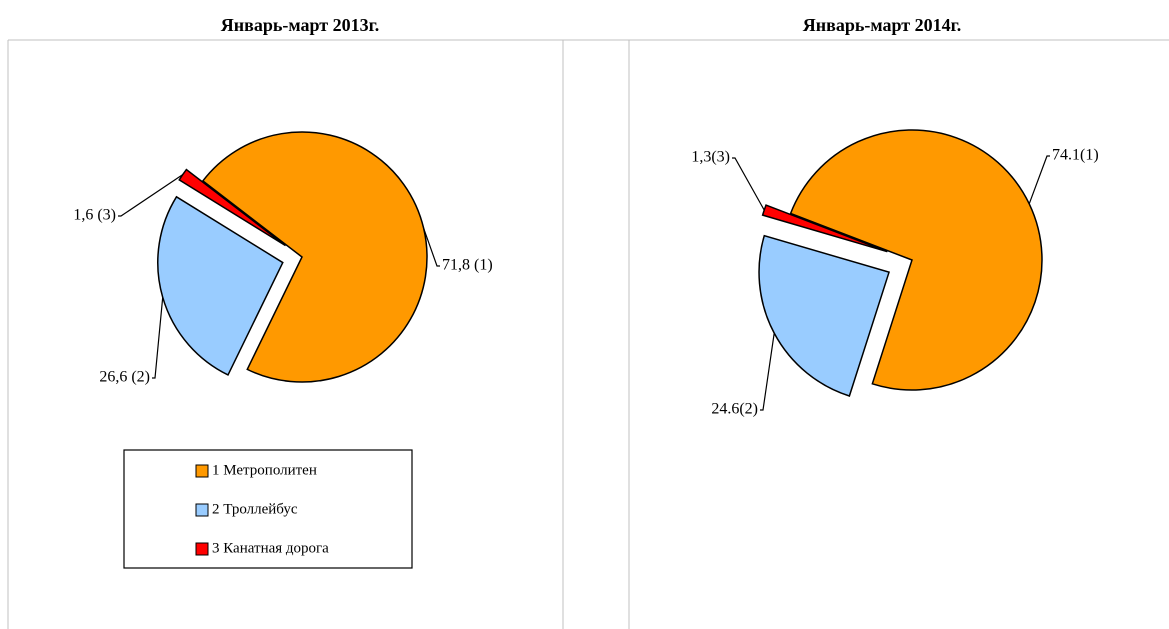 The width and height of the screenshot is (1169, 629). I want to click on data-label: 1,6 (3), so click(94, 215).